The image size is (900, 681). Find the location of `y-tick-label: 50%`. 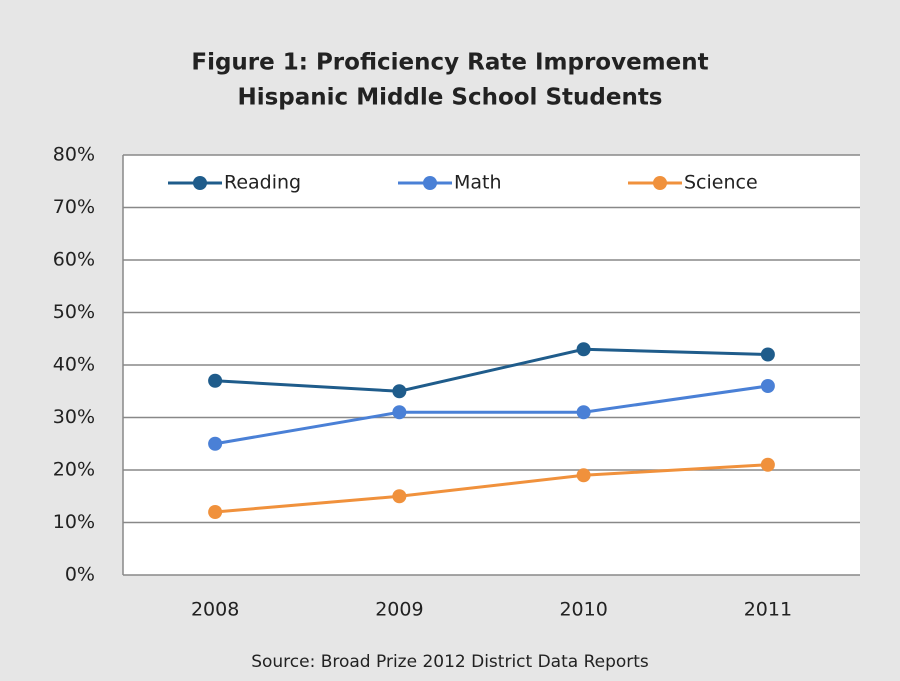

y-tick-label: 50% is located at coordinates (74, 312).